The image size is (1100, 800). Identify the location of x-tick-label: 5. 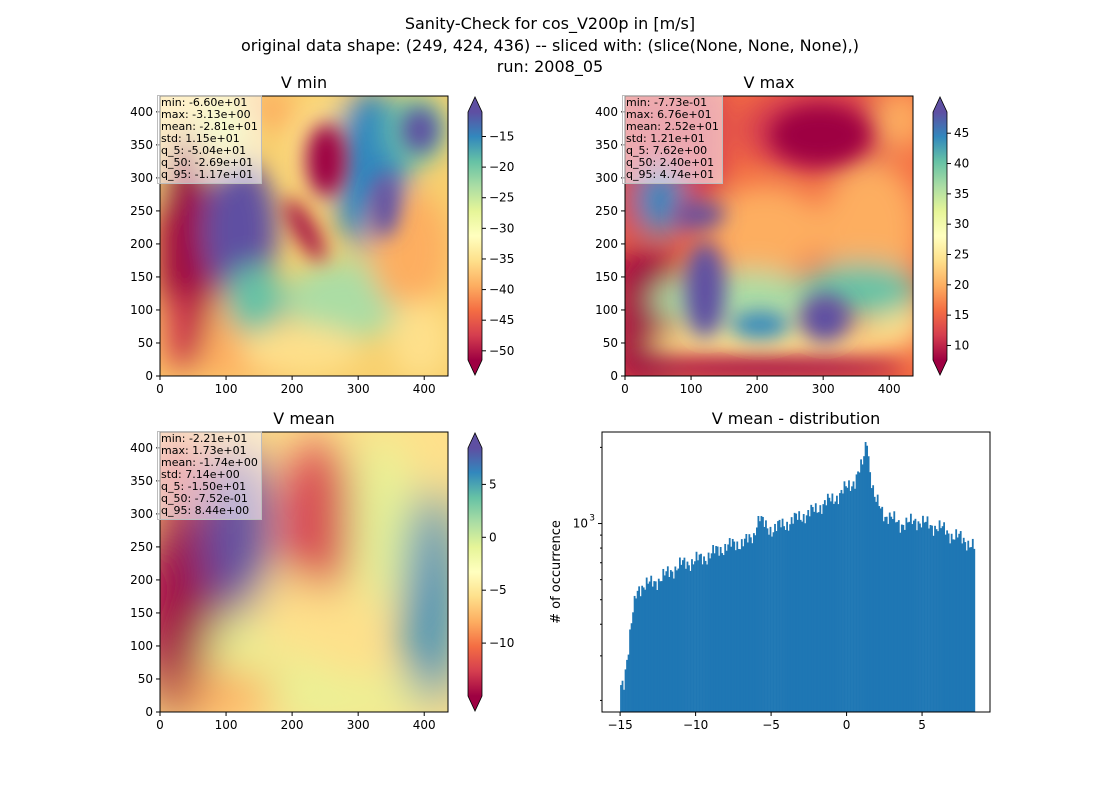
(922, 725).